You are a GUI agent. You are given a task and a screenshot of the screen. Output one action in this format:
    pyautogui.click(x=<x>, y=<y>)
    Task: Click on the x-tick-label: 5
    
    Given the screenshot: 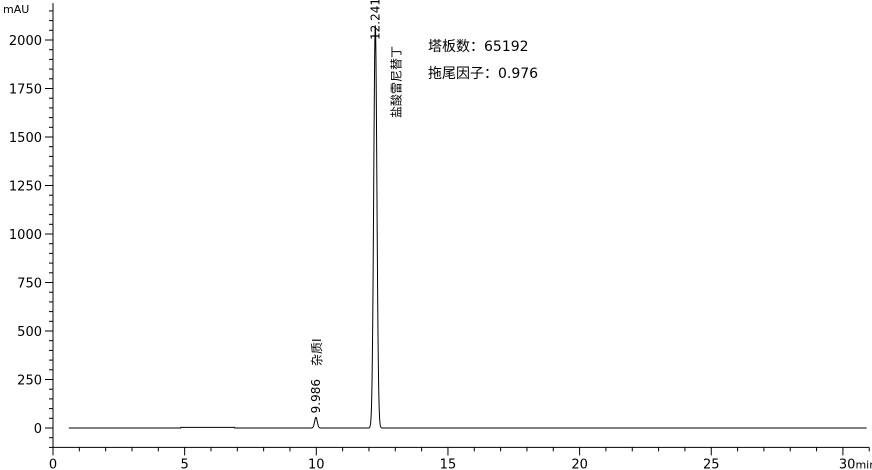 What is the action you would take?
    pyautogui.click(x=185, y=463)
    